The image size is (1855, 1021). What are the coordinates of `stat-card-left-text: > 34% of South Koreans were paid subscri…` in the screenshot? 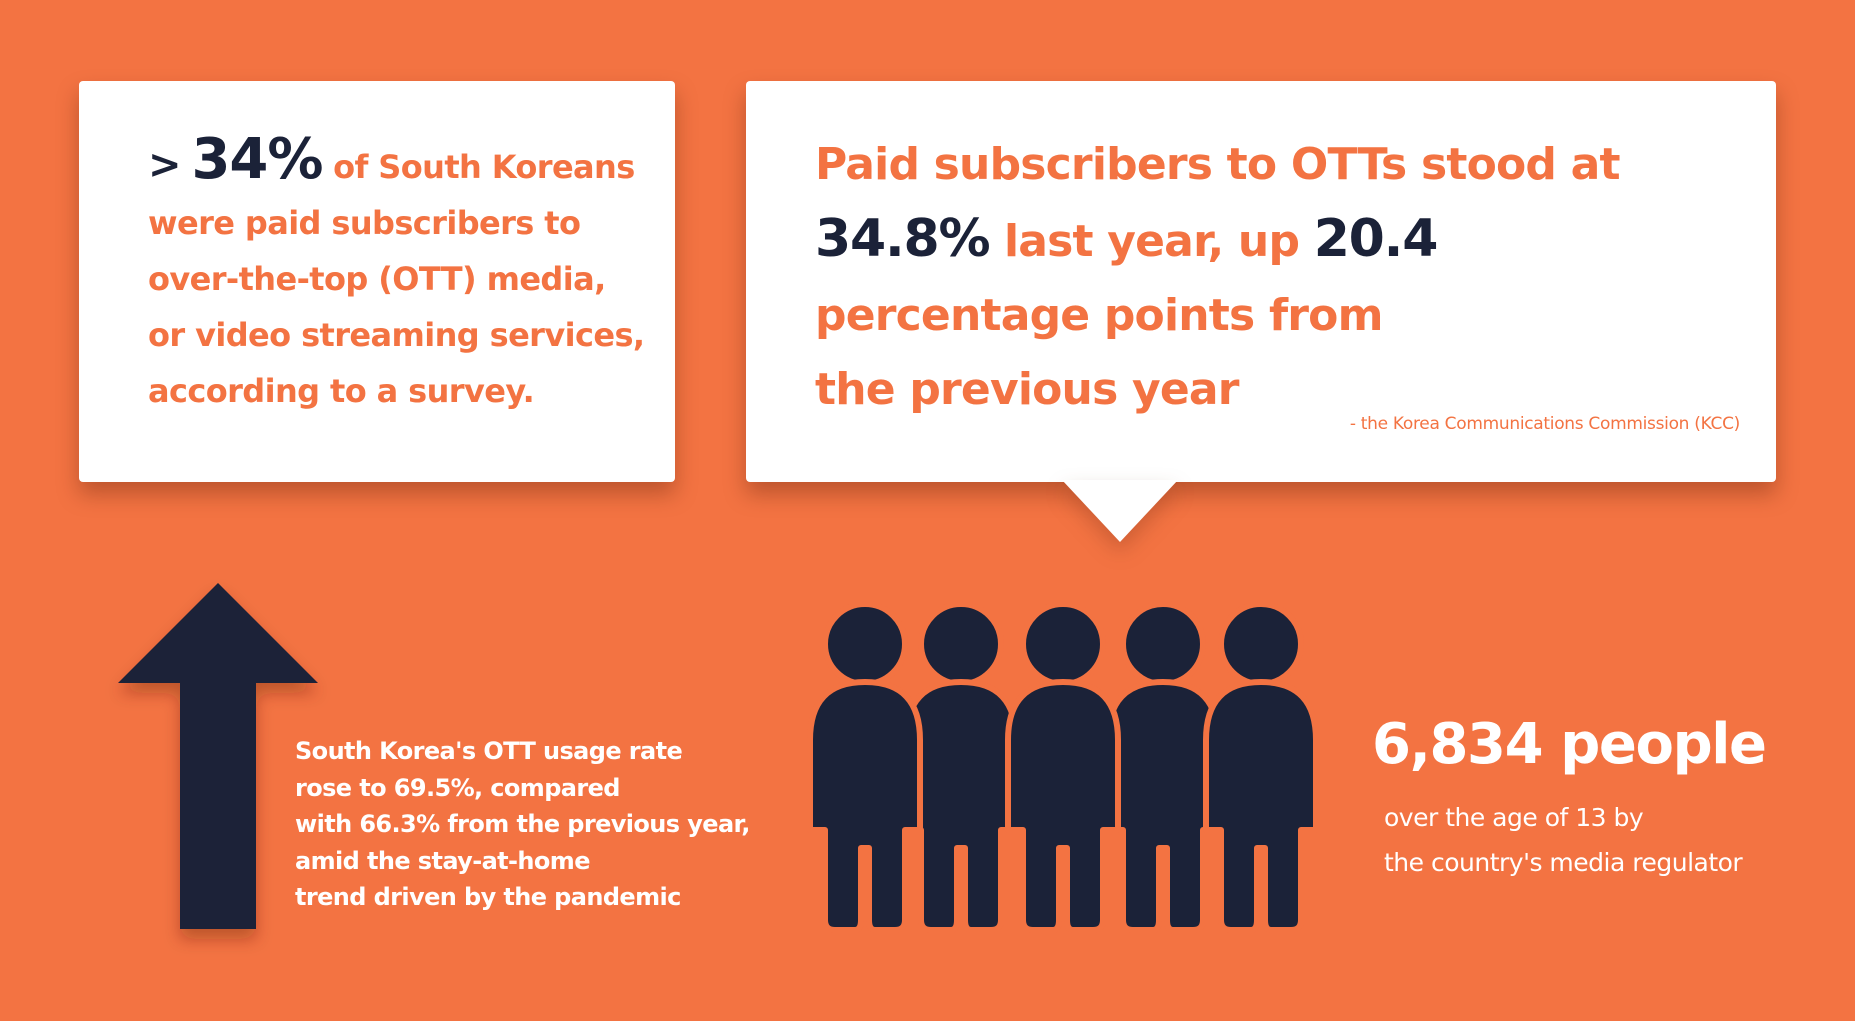 It's located at (408, 275).